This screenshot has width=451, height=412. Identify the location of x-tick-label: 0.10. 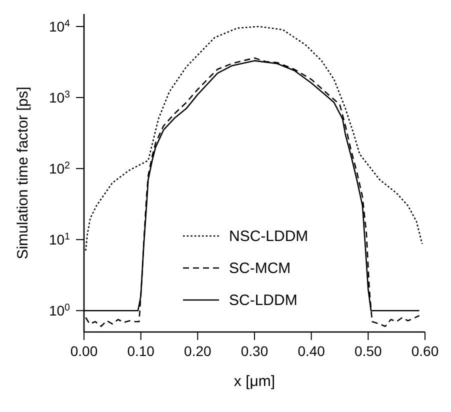
(141, 351).